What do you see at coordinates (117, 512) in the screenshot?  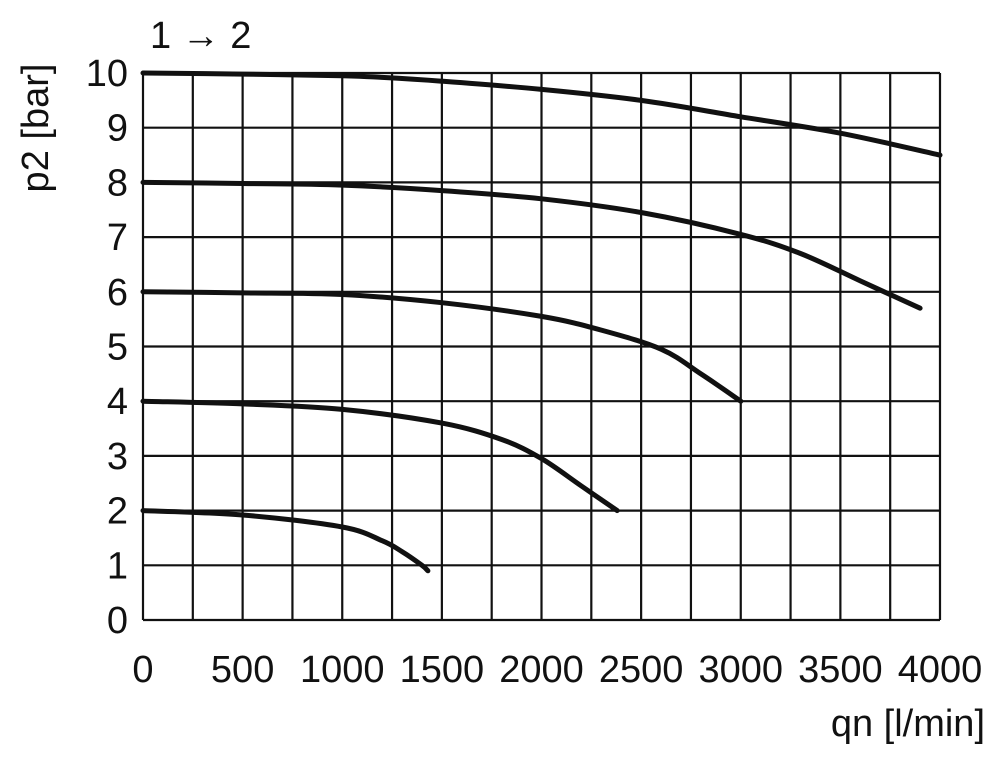 I see `y-tick-label: 2` at bounding box center [117, 512].